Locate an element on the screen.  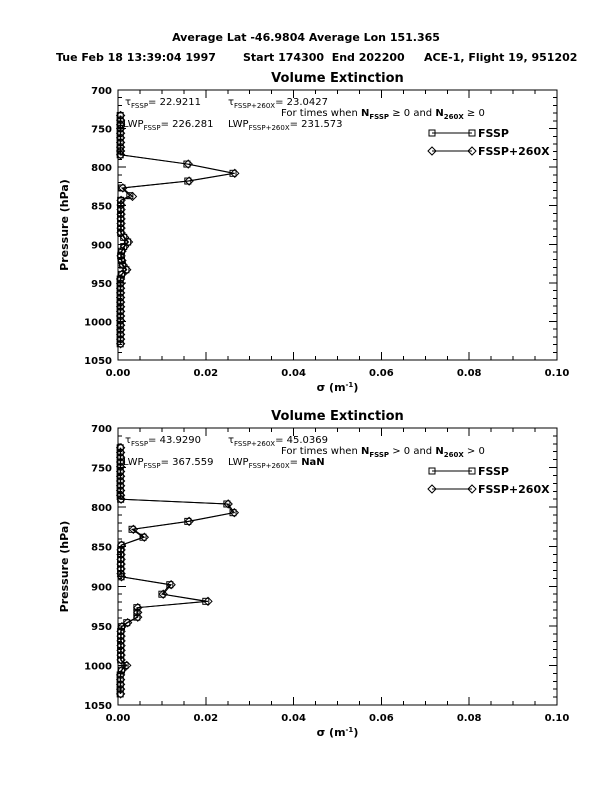
annotation-lwp-fssp: LWPFSSP= 367.559 is located at coordinates (168, 463).